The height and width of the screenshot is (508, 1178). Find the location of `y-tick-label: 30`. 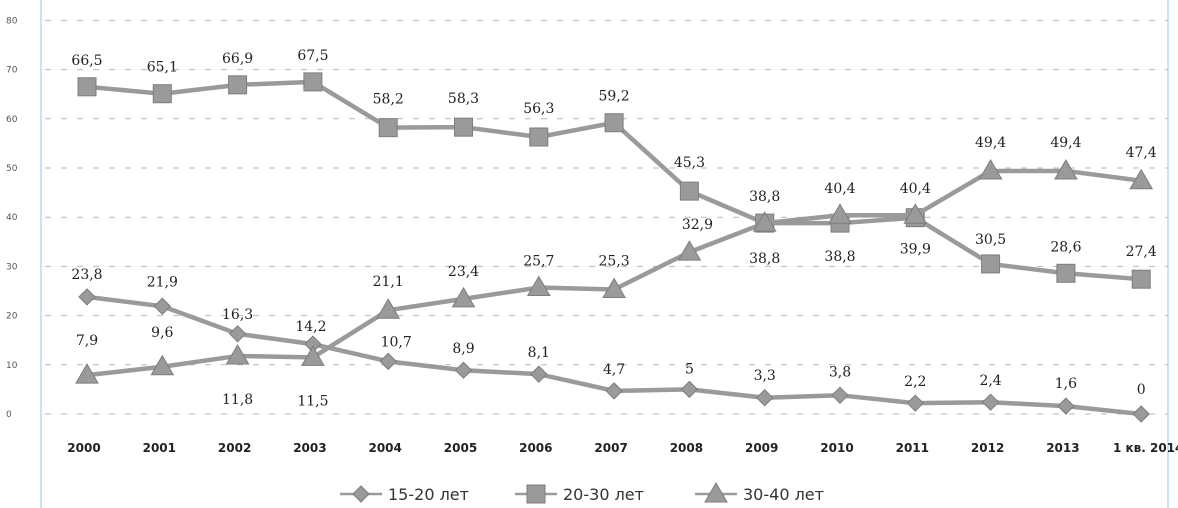

y-tick-label: 30 is located at coordinates (12, 267).